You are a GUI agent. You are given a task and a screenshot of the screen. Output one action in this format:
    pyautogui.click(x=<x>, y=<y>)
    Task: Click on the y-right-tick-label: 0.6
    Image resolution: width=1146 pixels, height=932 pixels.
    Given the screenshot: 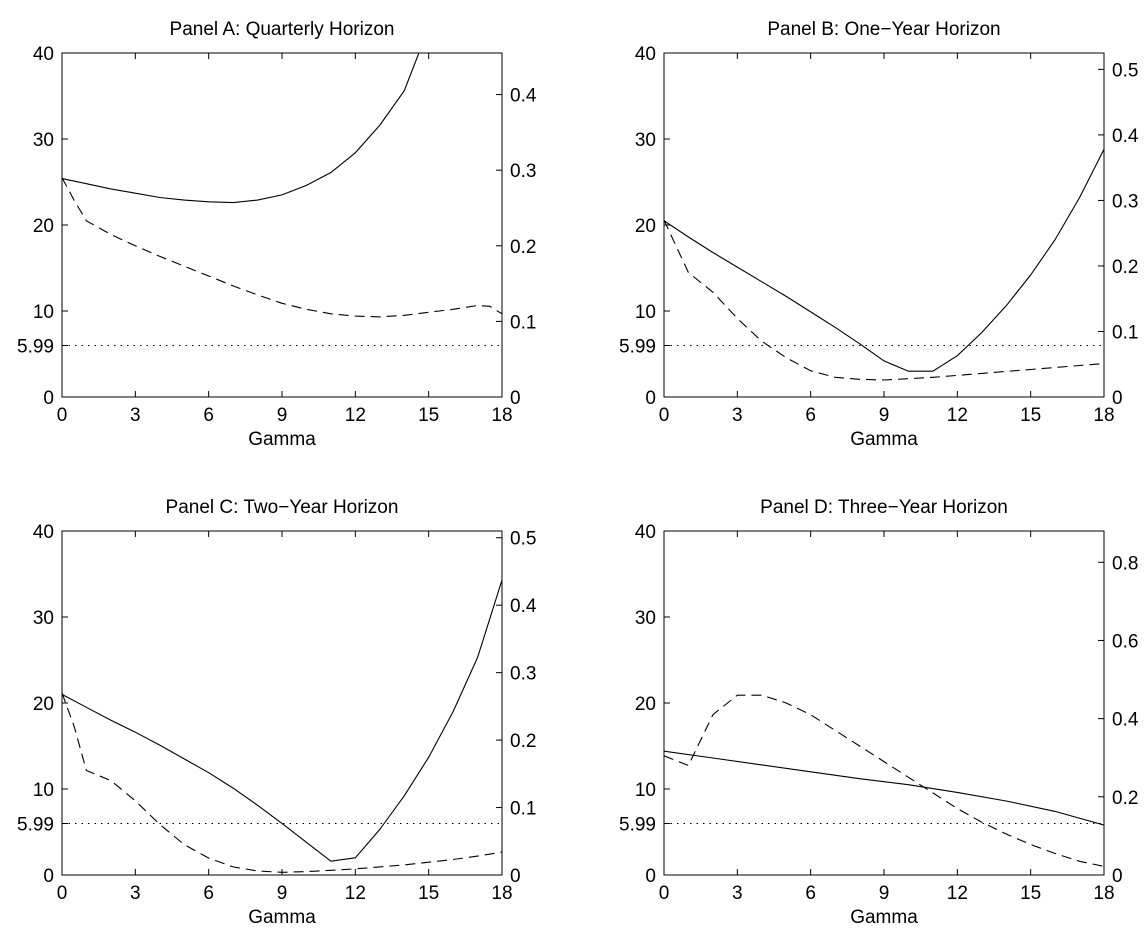 What is the action you would take?
    pyautogui.click(x=1125, y=641)
    